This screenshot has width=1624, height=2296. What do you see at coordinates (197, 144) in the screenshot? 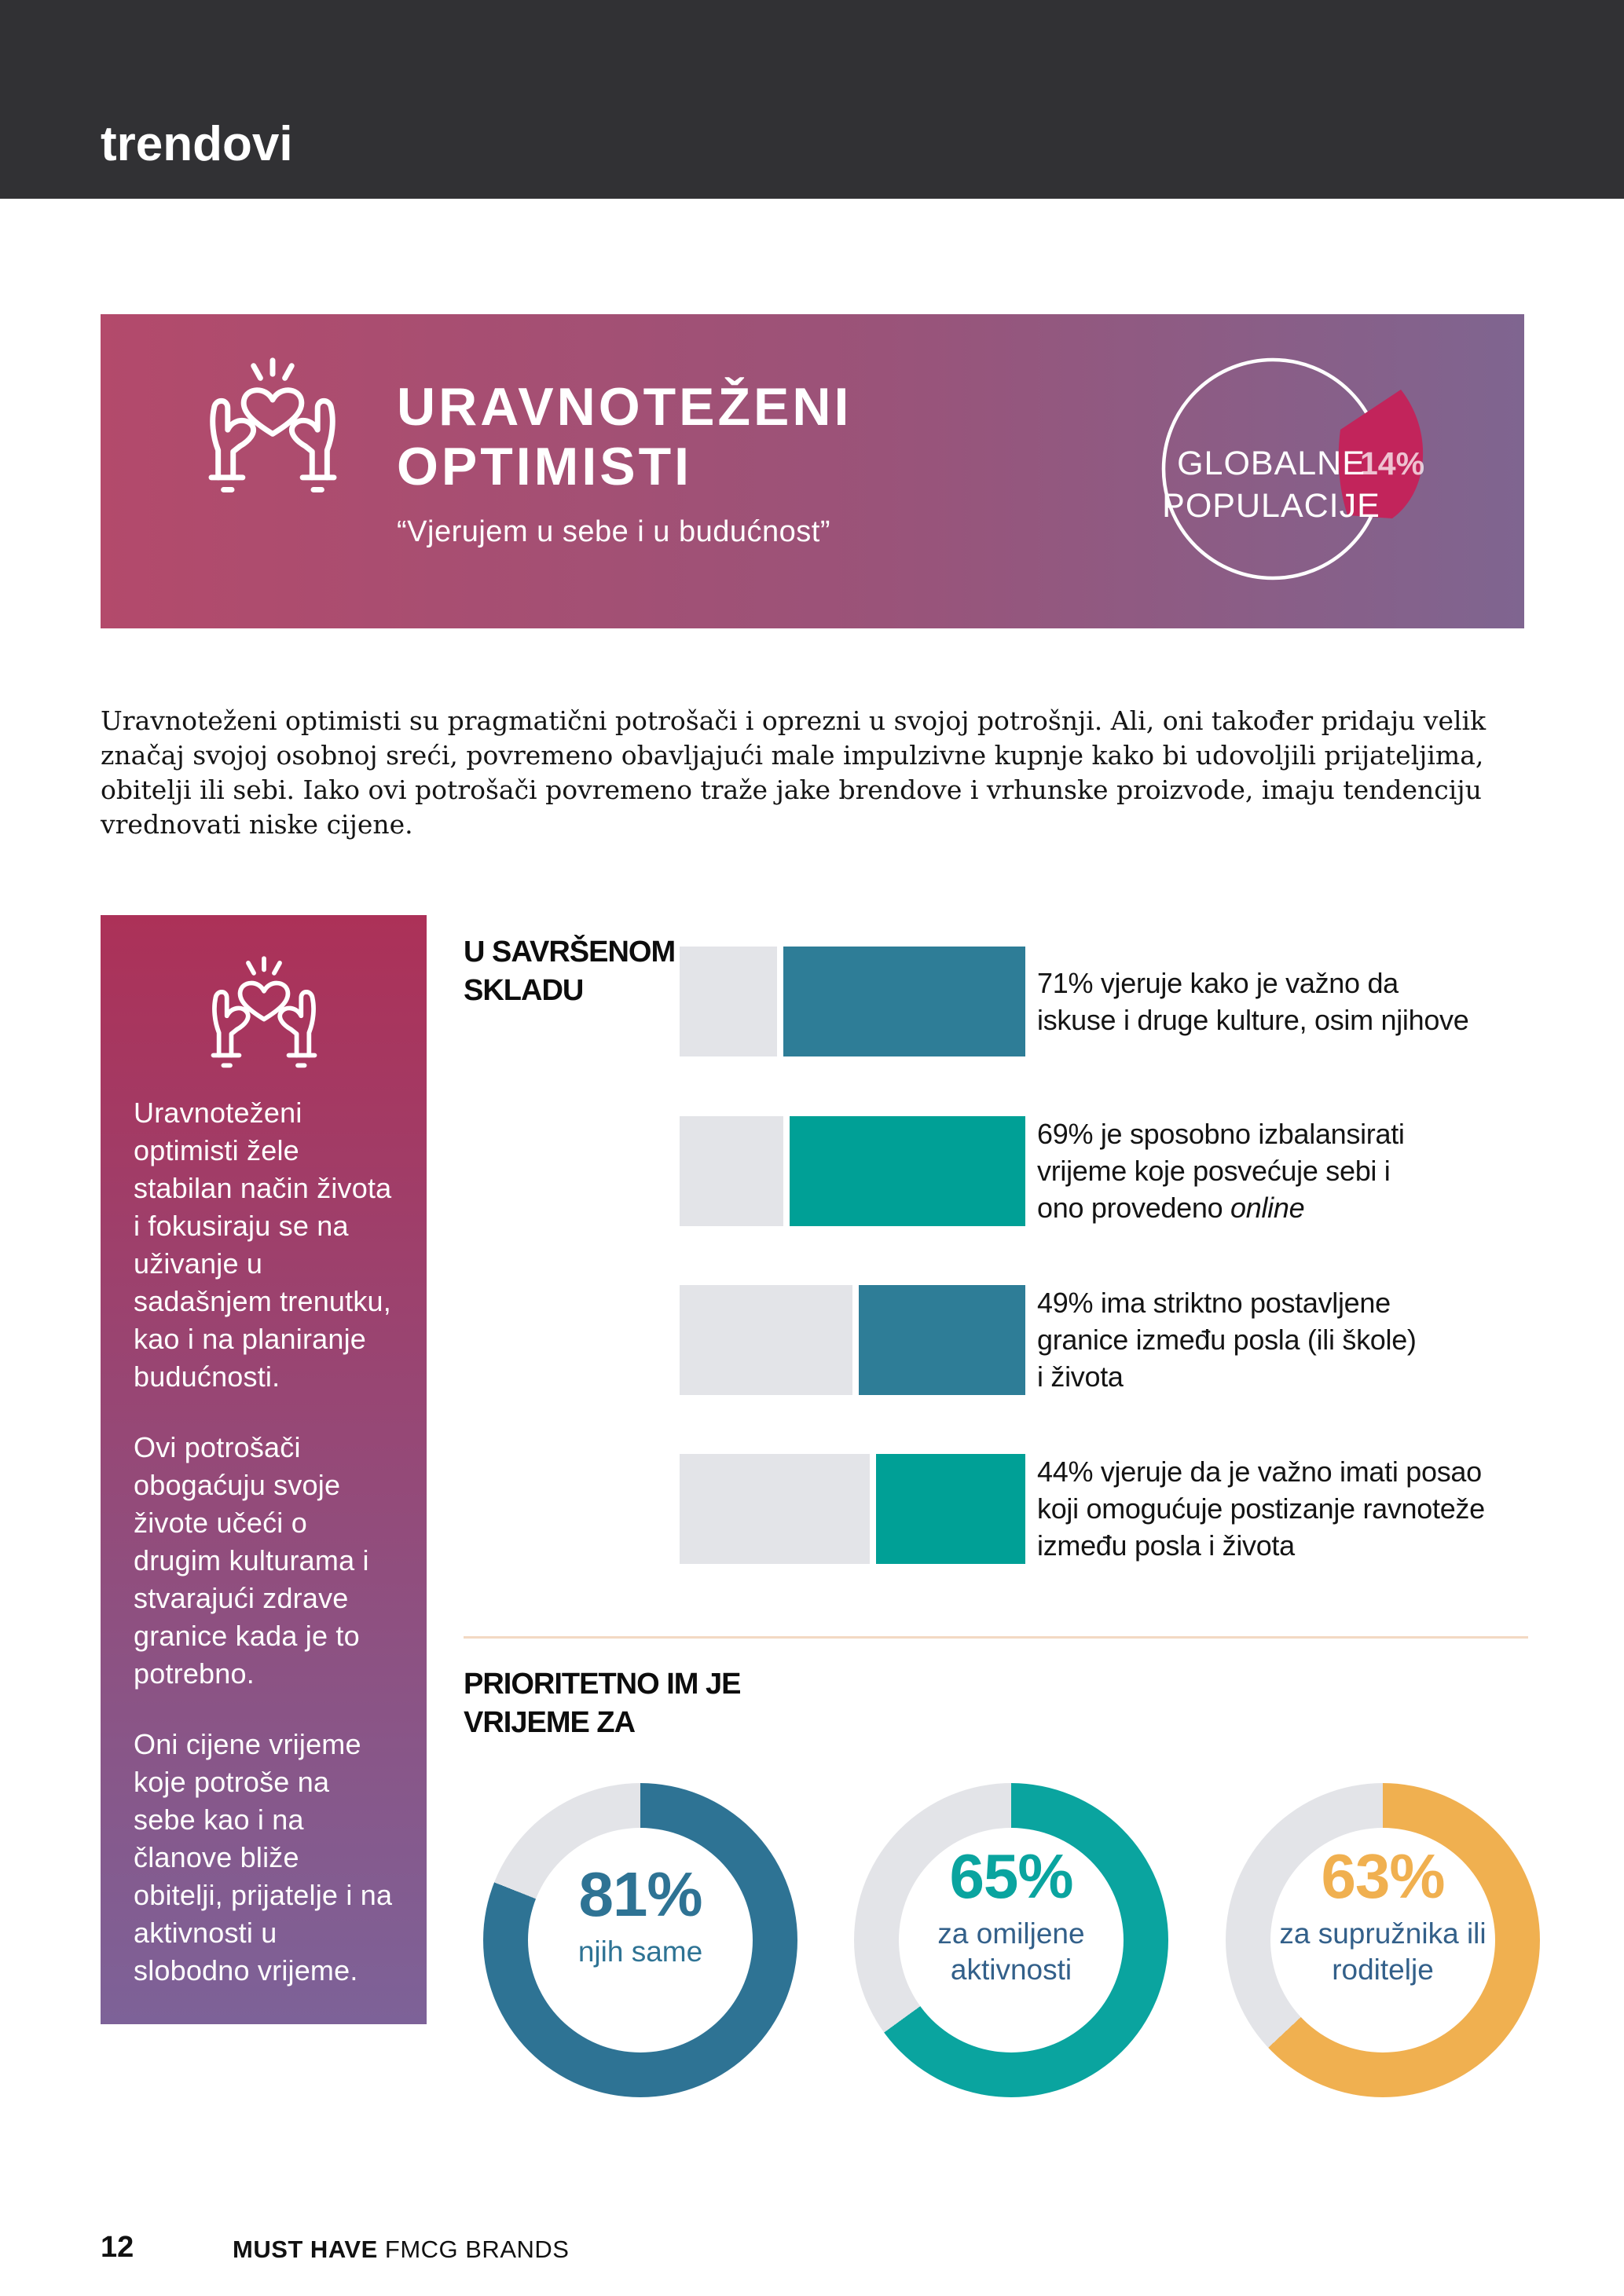
I see `page-section-title: trendovi` at bounding box center [197, 144].